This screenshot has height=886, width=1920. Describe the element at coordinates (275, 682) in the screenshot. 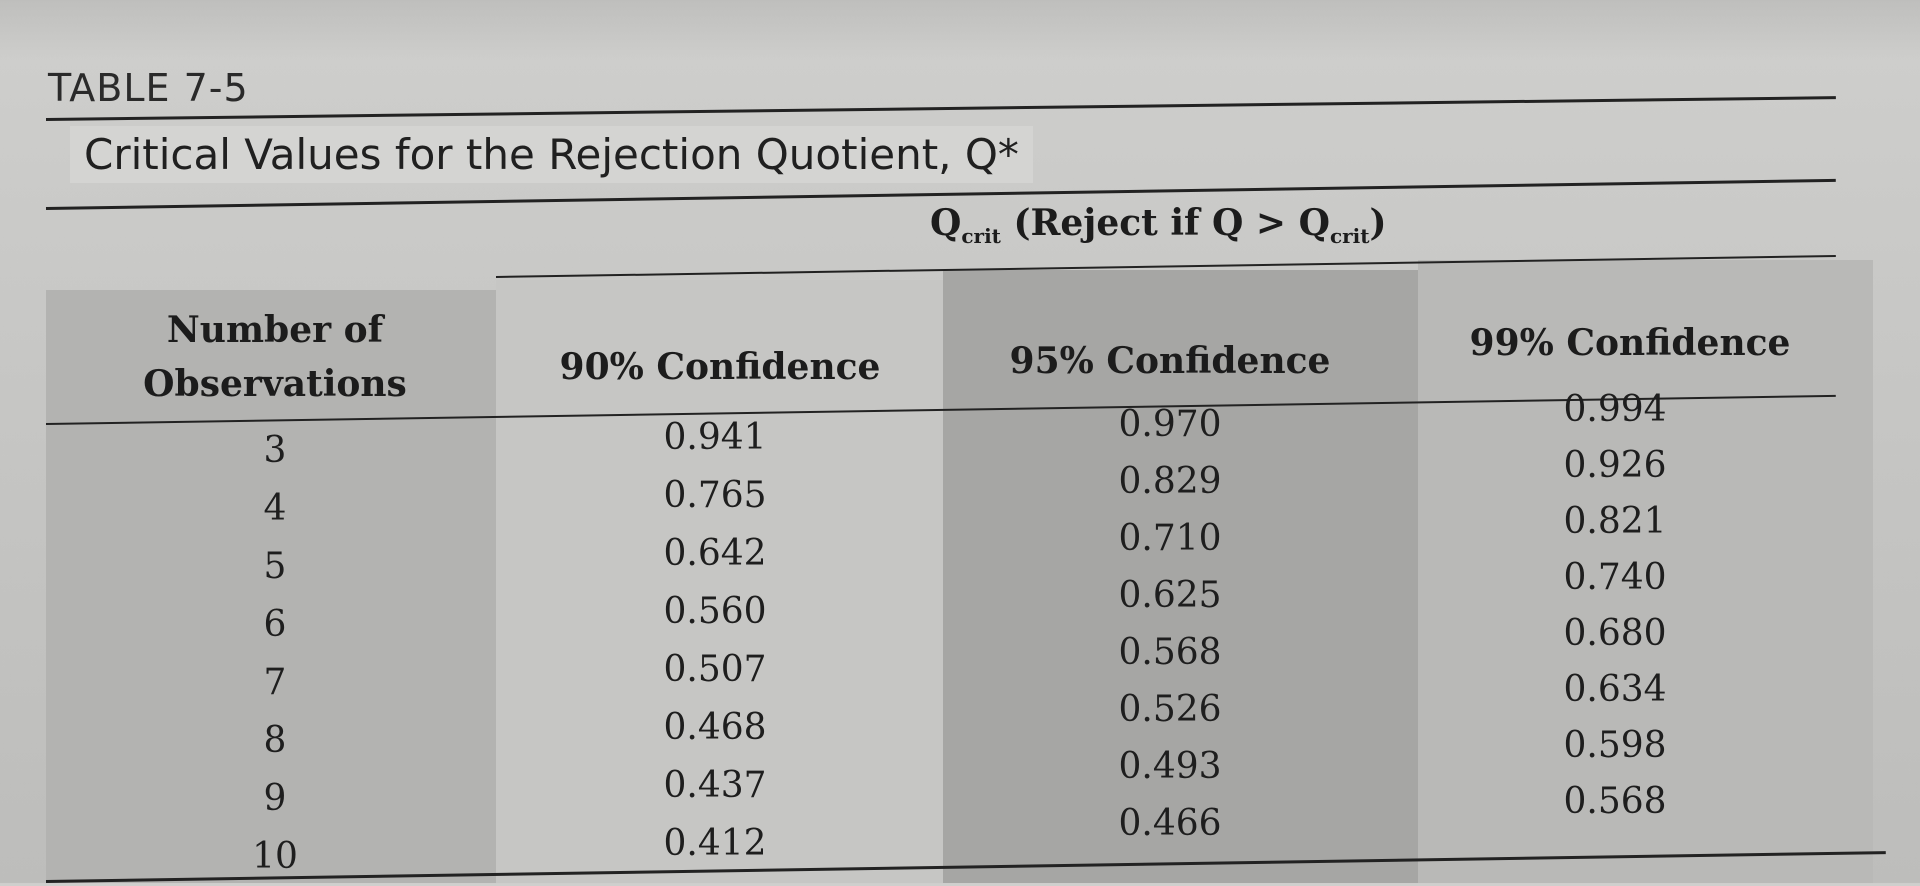

I see `table-cell-n: 7` at that location.